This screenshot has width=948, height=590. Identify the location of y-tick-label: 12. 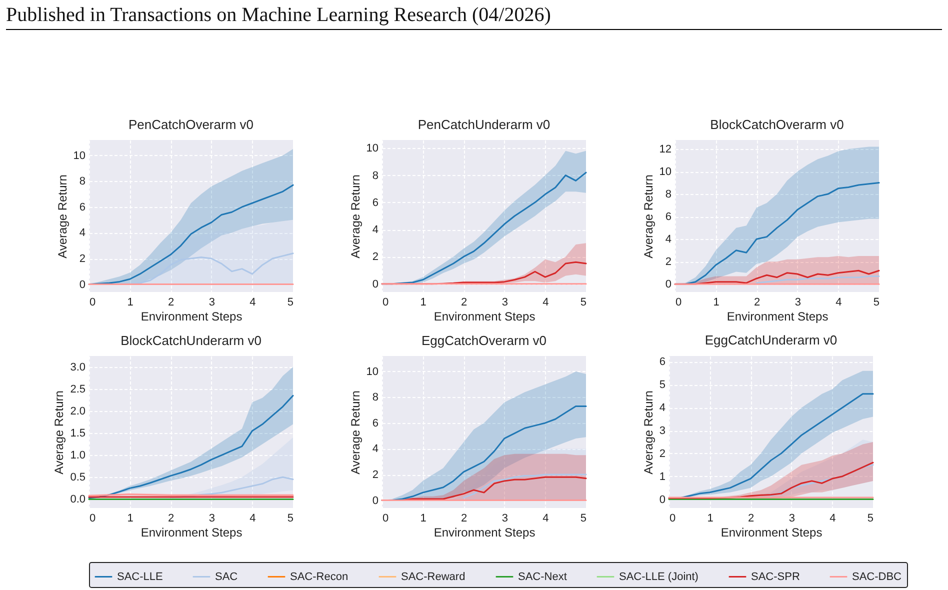
(665, 150).